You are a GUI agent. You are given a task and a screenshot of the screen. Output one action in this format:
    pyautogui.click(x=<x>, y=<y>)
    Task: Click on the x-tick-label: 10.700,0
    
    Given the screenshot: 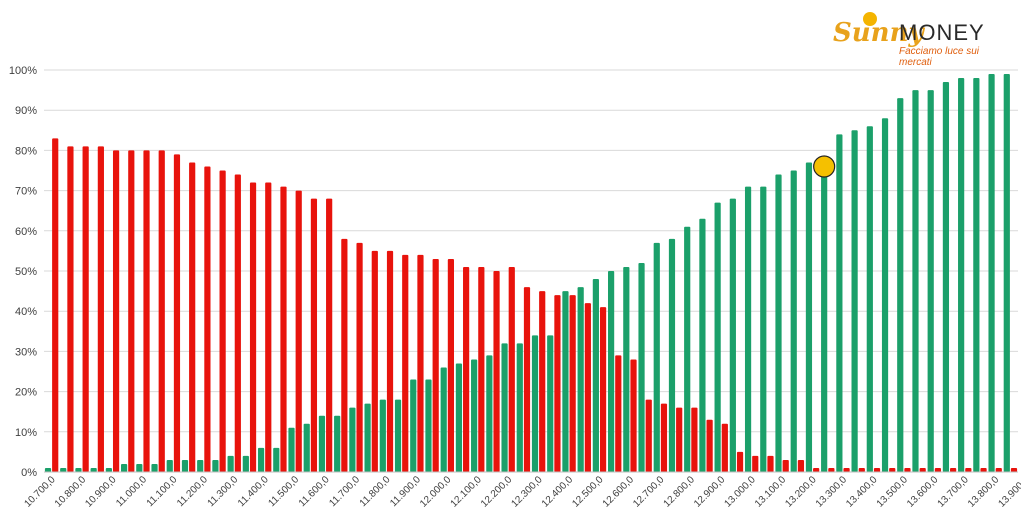 What is the action you would take?
    pyautogui.click(x=40, y=492)
    